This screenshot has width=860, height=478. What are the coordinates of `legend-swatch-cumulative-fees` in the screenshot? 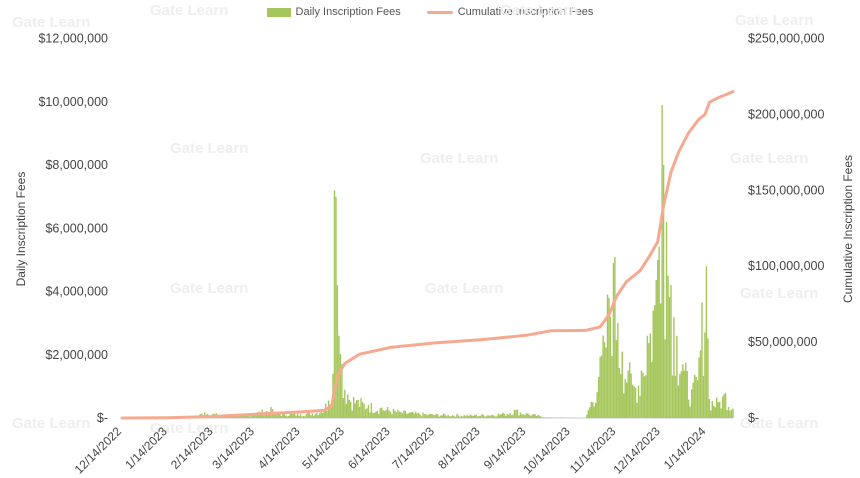 It's located at (439, 12).